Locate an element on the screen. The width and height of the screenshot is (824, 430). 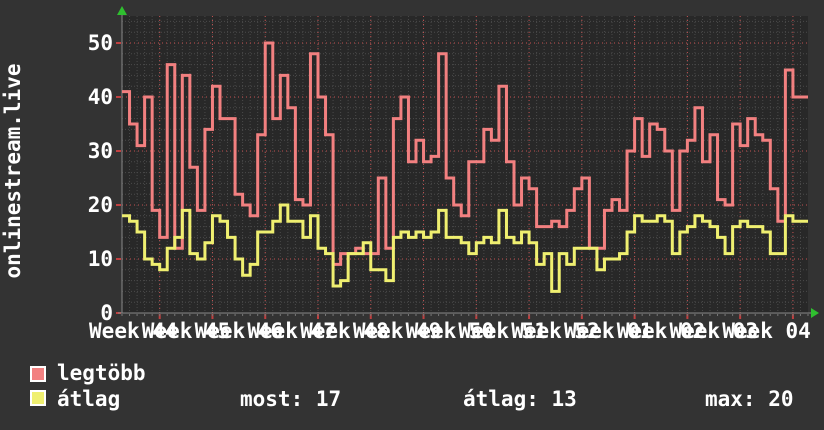
x-axis-arrow-icon is located at coordinates (815, 313).